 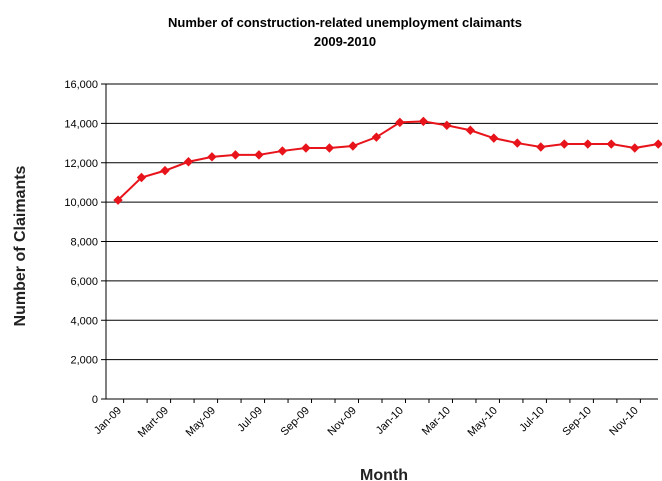 I want to click on x-axis-label: Month, so click(x=384, y=474).